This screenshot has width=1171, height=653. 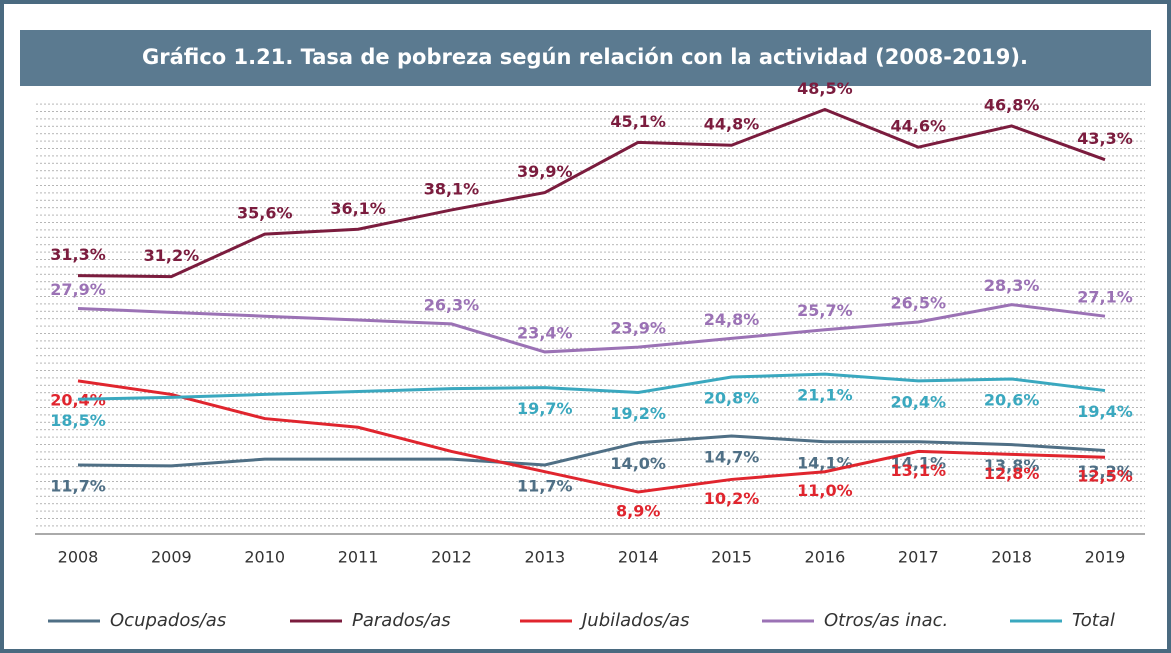 What do you see at coordinates (78, 254) in the screenshot?
I see `value-label: 31,3%` at bounding box center [78, 254].